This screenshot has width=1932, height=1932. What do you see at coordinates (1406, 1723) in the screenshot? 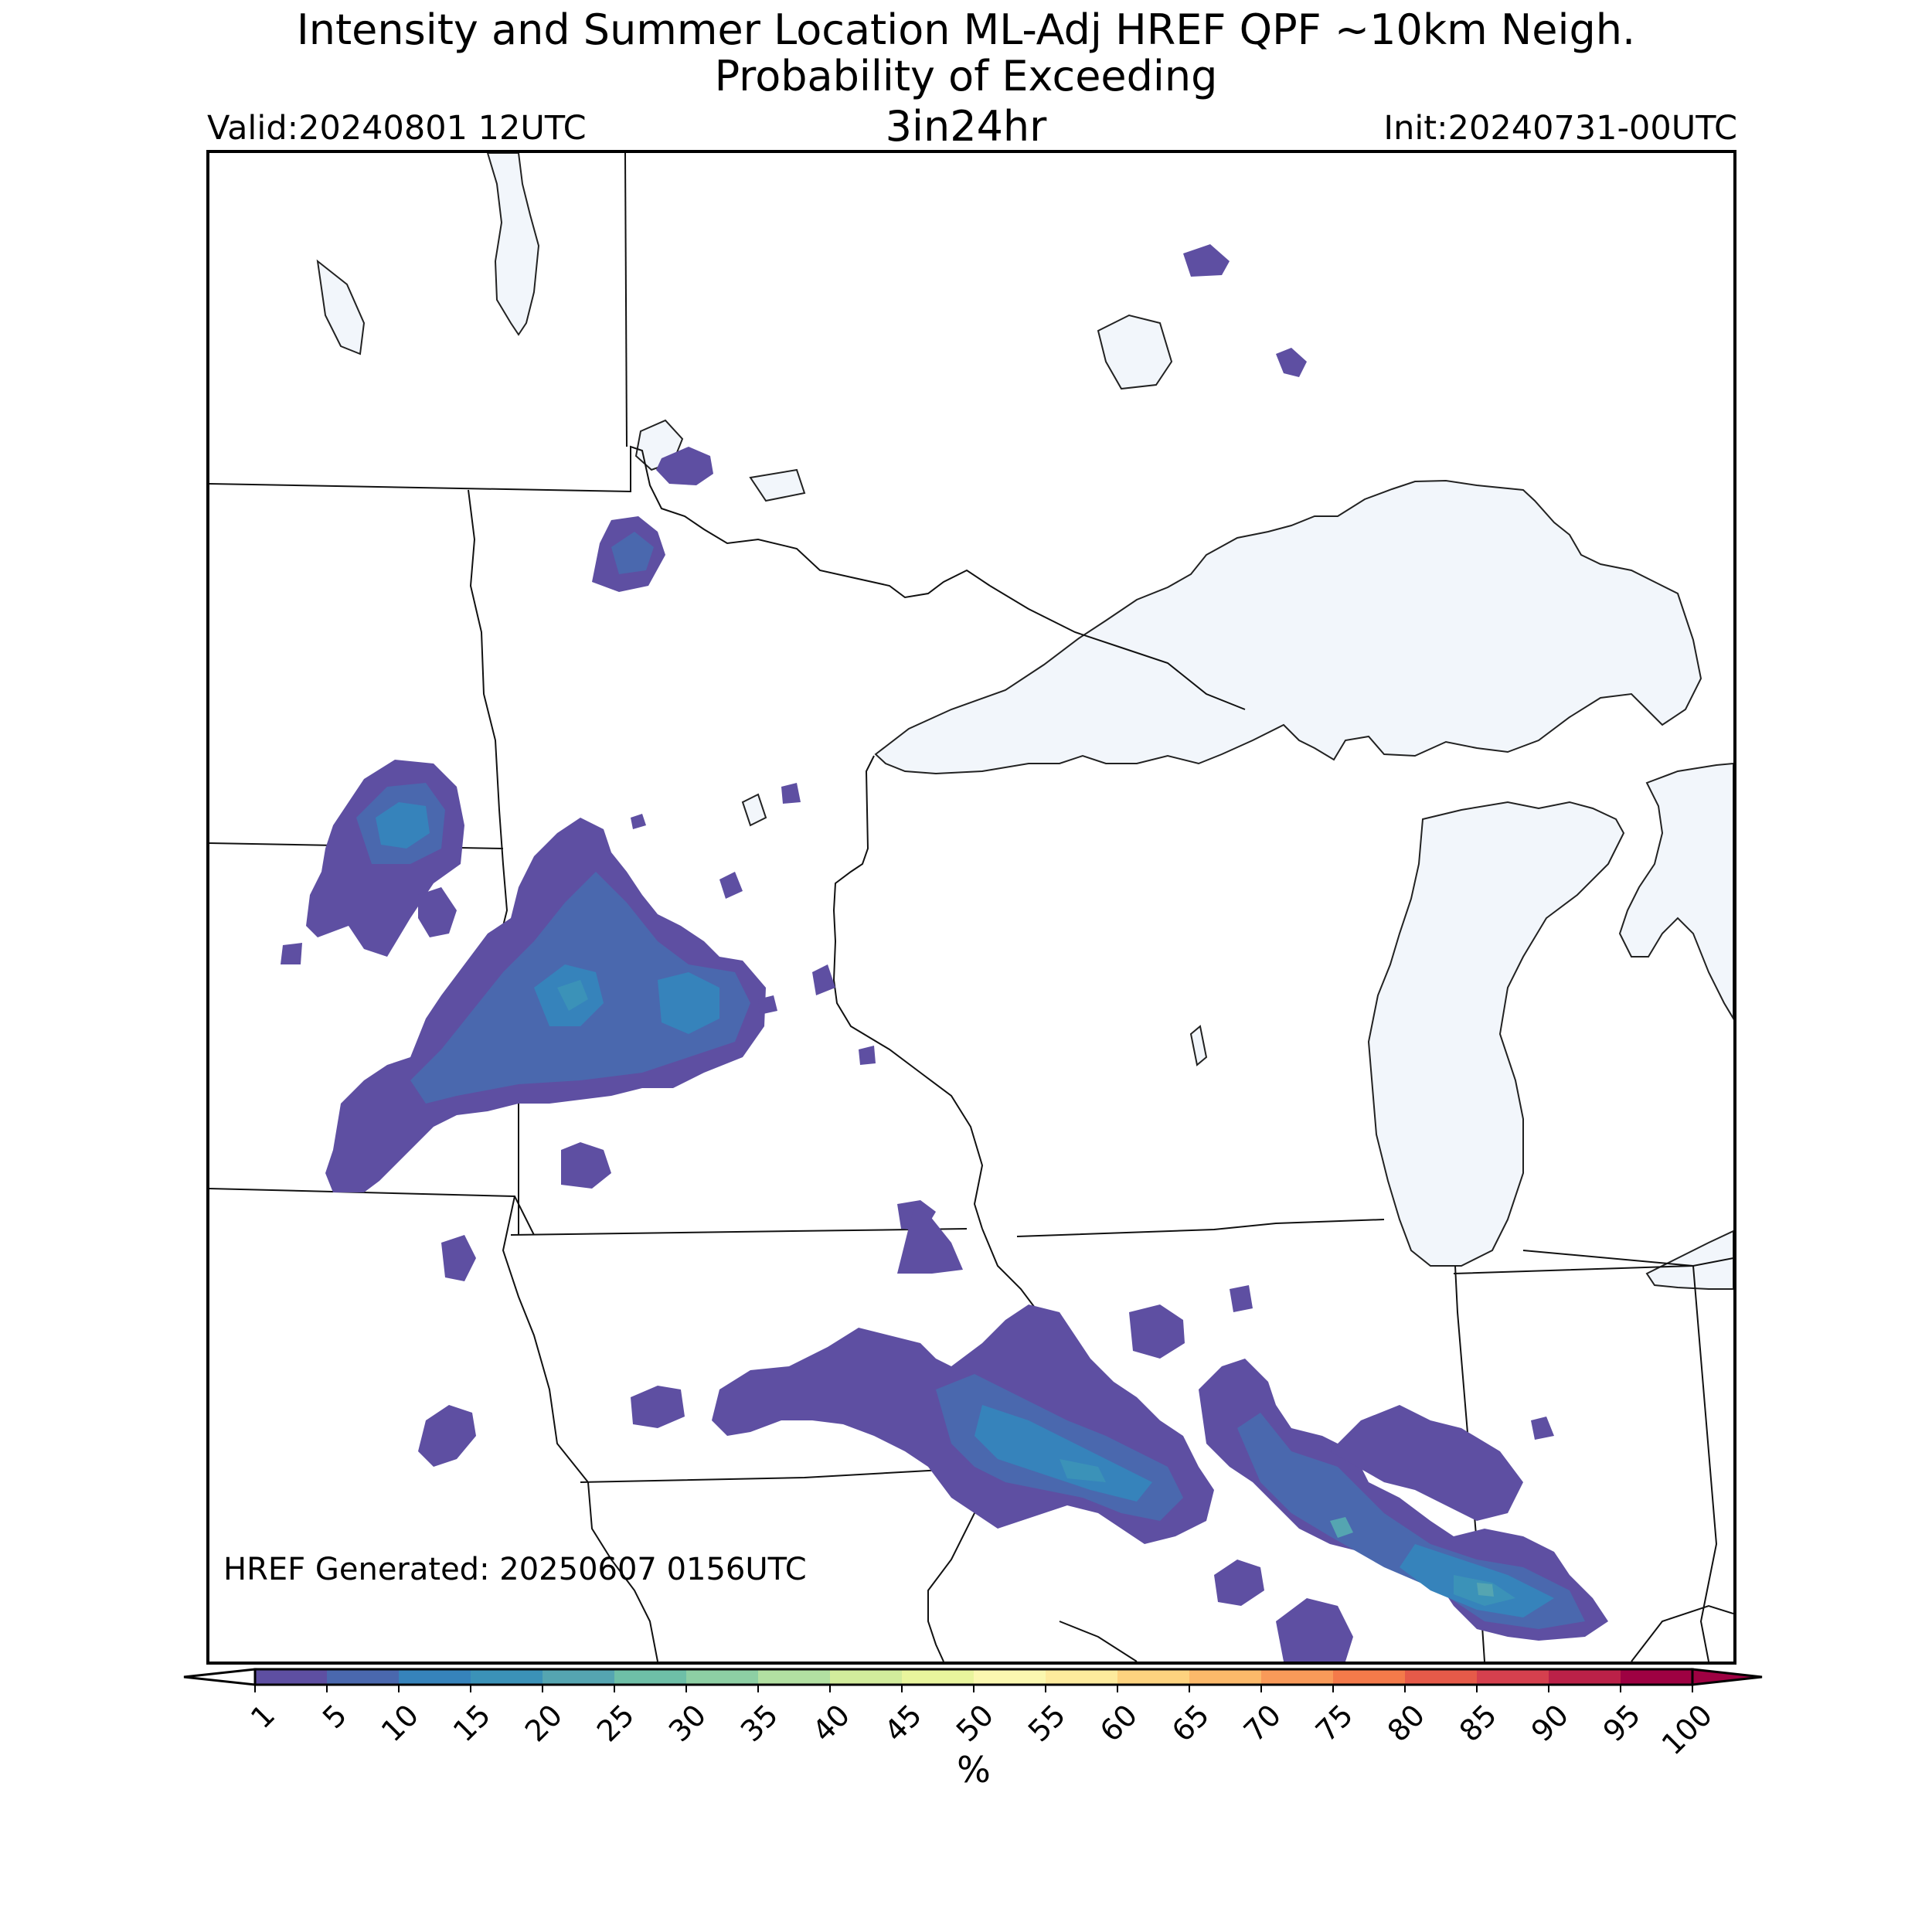
I see `colorbar-tick-label: 80` at bounding box center [1406, 1723].